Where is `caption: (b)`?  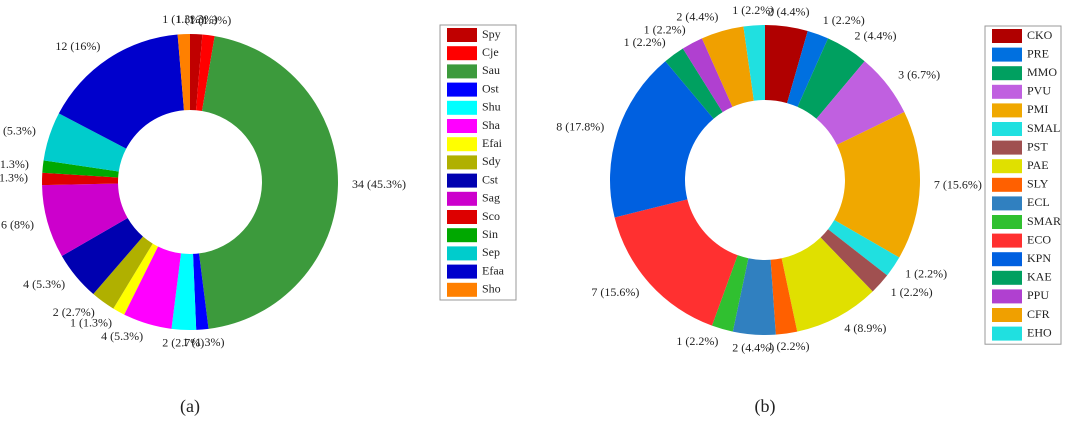 caption: (b) is located at coordinates (765, 406).